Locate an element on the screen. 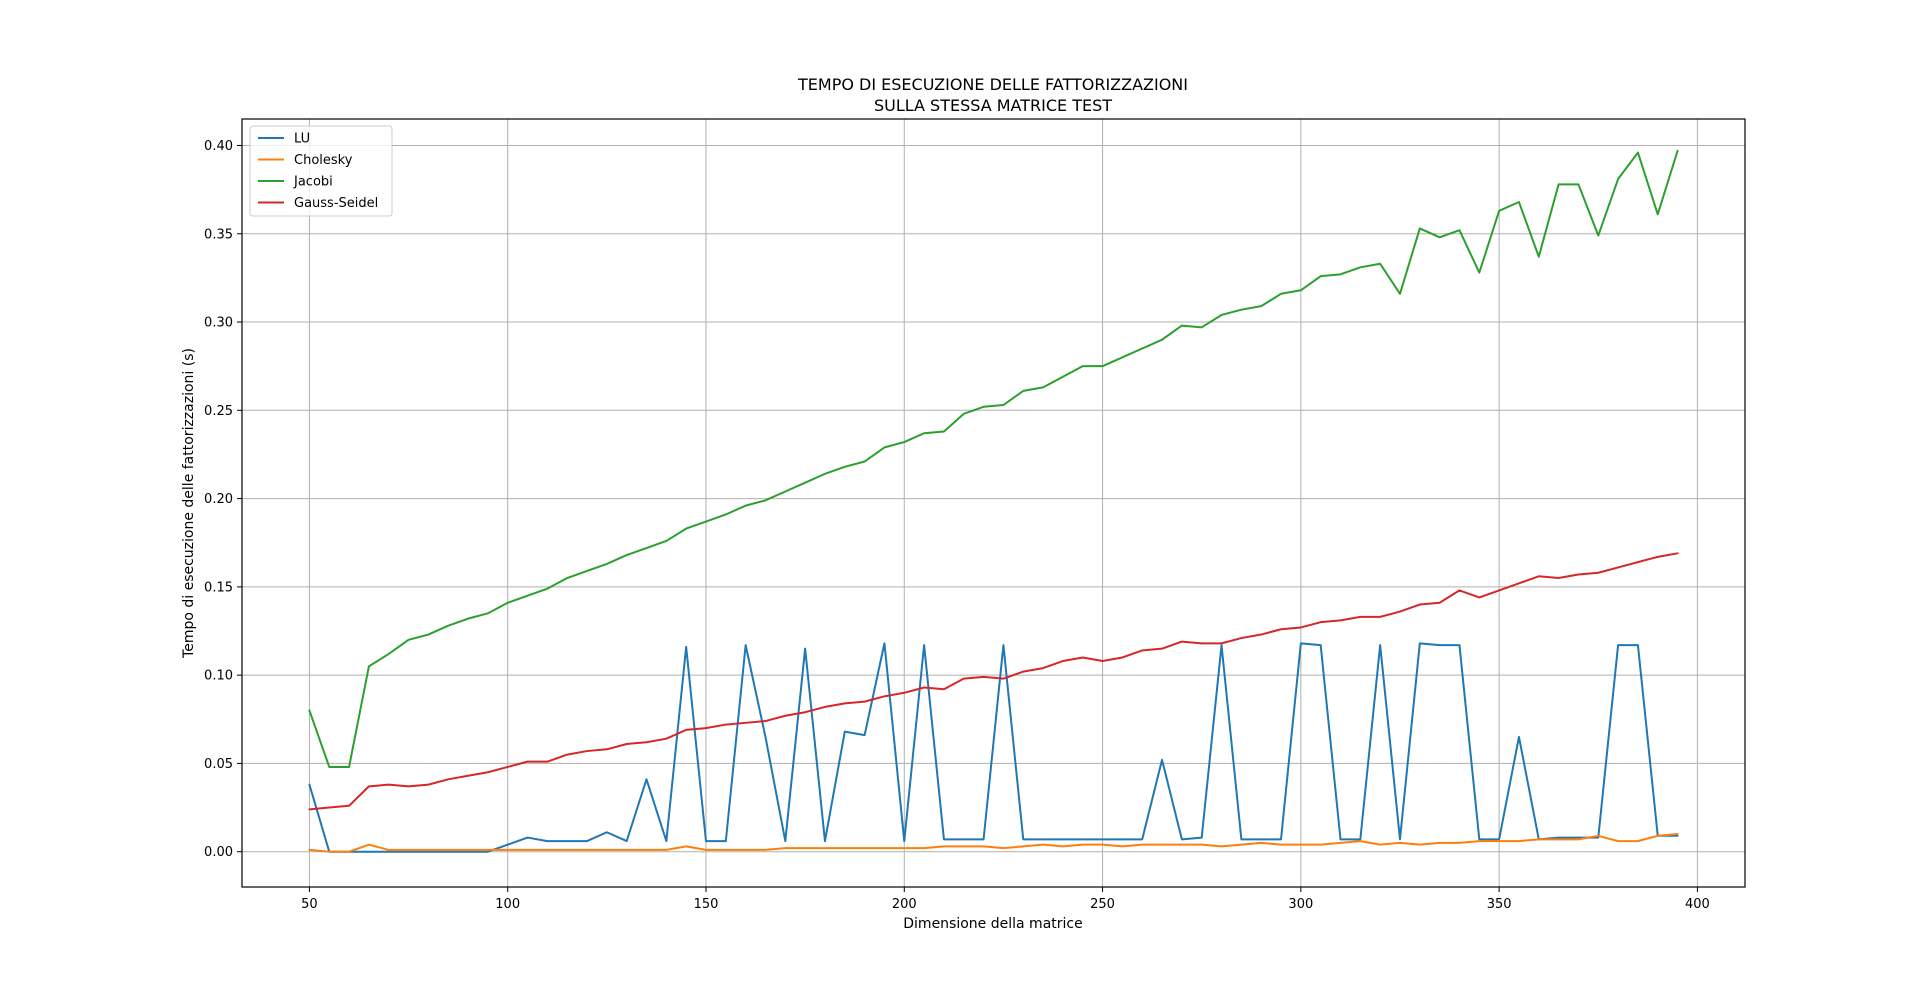 This screenshot has width=1920, height=986. series-line-cholesky is located at coordinates (993, 843).